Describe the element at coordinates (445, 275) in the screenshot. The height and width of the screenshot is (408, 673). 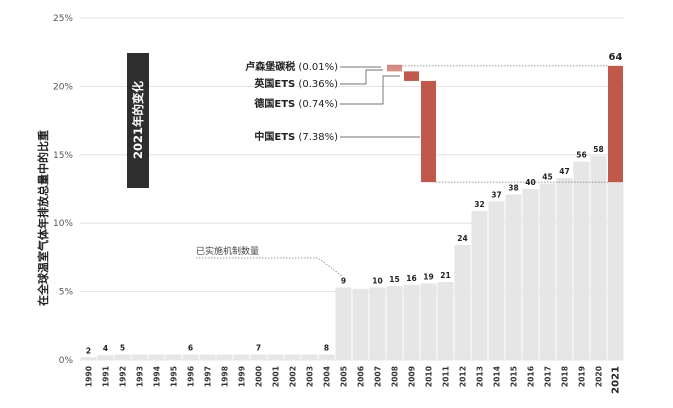
I see `data-label: 21` at that location.